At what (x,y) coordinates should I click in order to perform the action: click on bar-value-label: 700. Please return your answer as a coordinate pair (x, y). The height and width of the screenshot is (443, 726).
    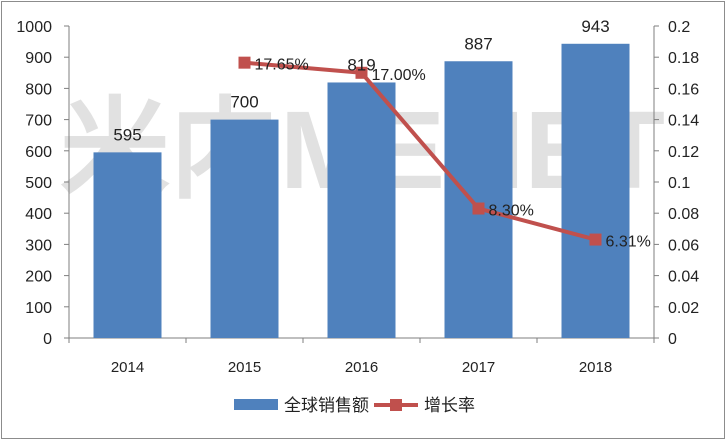
    Looking at the image, I should click on (244, 102).